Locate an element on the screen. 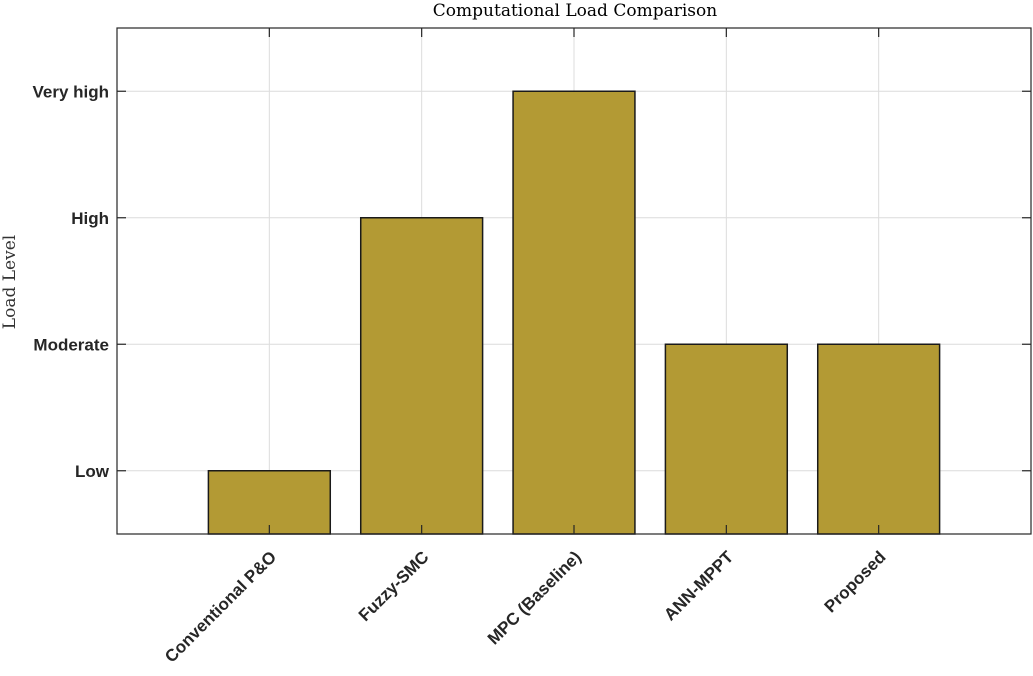 Image resolution: width=1033 pixels, height=676 pixels. chart-title: Computational Load Comparison is located at coordinates (575, 11).